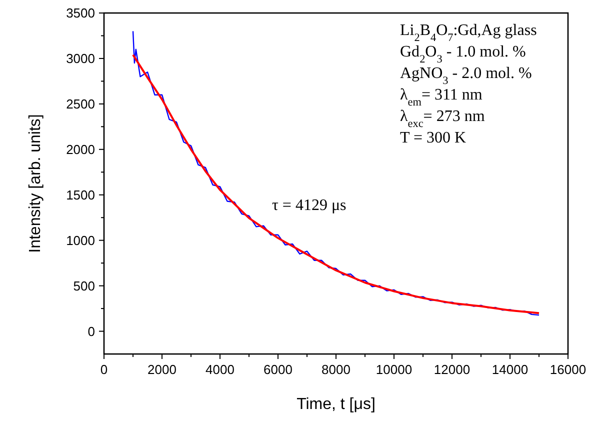 The height and width of the screenshot is (423, 597). Describe the element at coordinates (443, 119) in the screenshot. I see `annotation: λ$_{exc}$= 273 nm` at that location.